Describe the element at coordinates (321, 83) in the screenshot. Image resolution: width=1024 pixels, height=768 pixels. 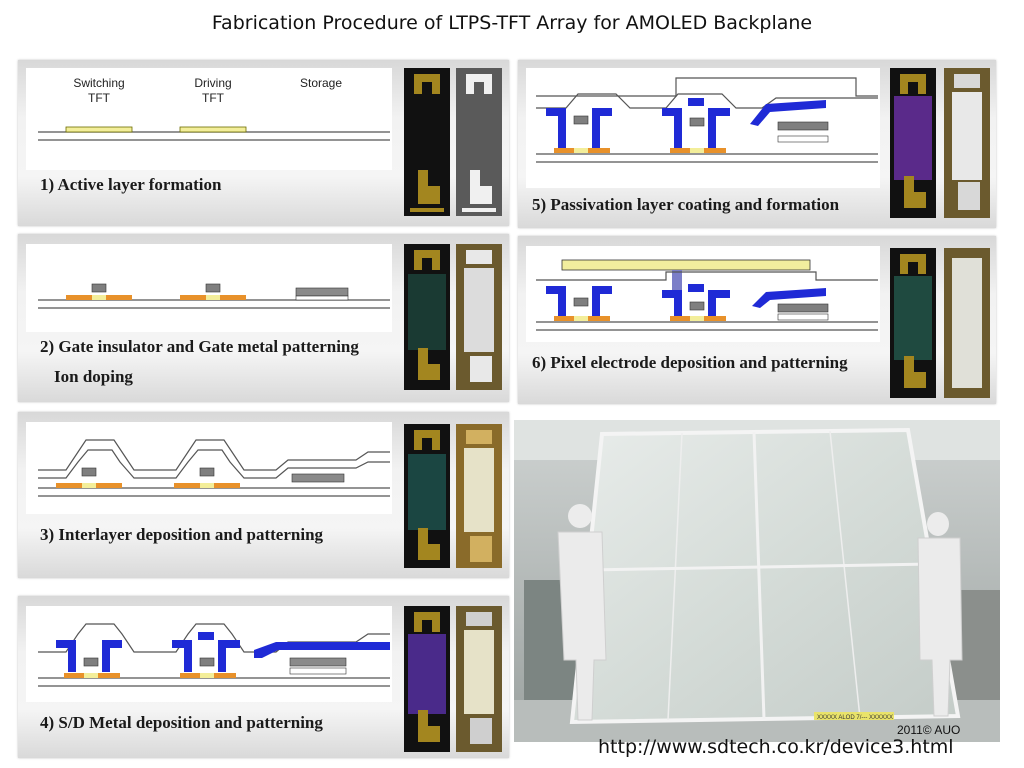
I see `label-storage: Storage` at that location.